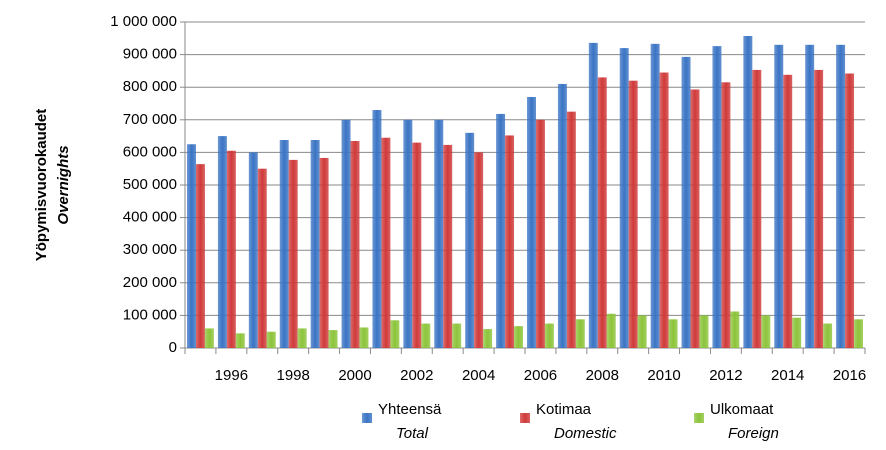  What do you see at coordinates (150, 282) in the screenshot?
I see `y-tick-label: 200 000` at bounding box center [150, 282].